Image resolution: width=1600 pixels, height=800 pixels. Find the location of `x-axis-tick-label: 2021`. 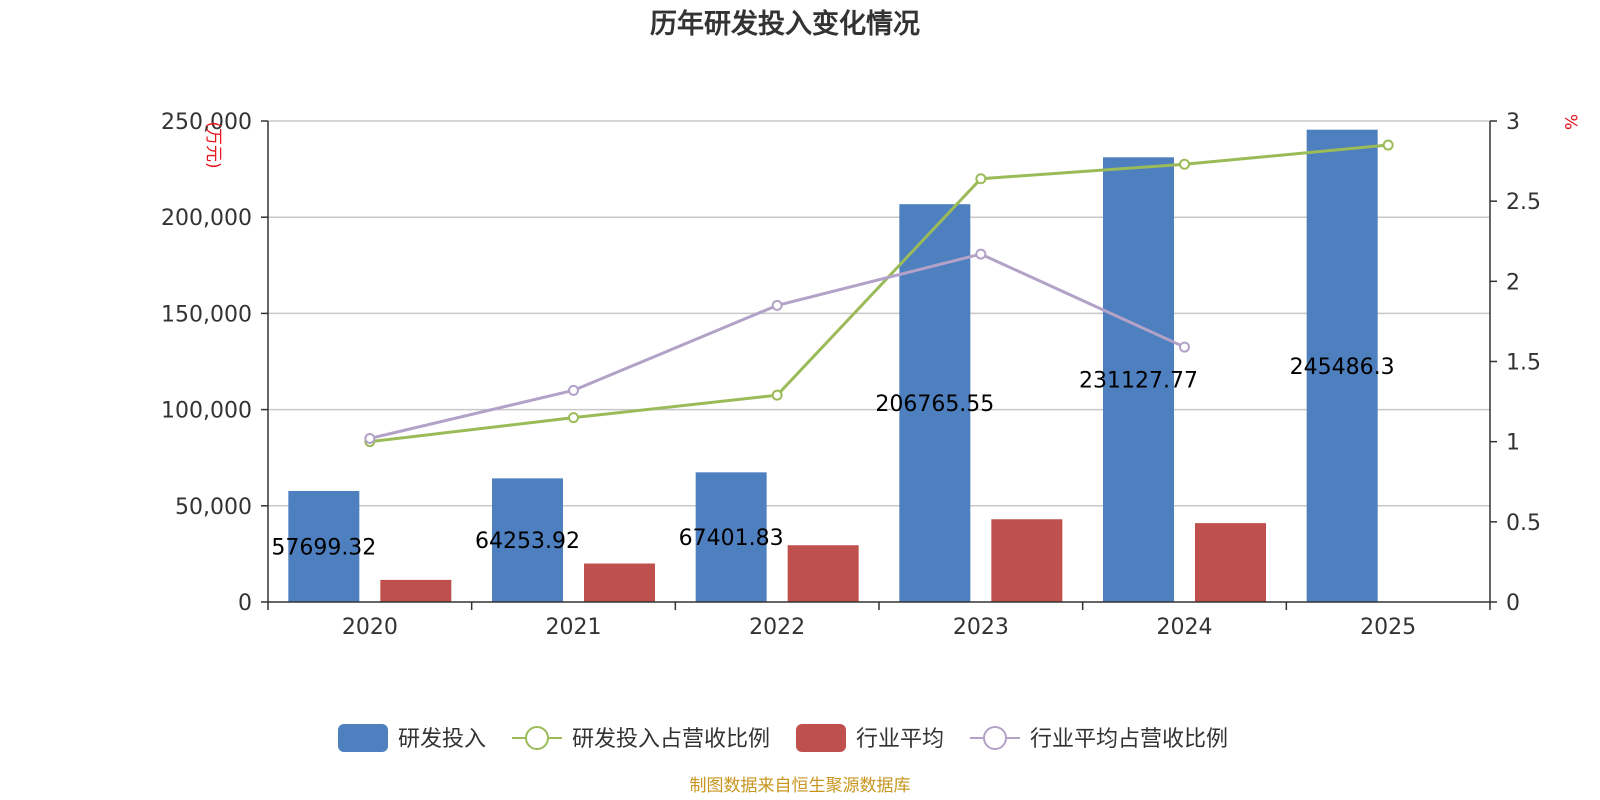

x-axis-tick-label: 2021 is located at coordinates (574, 627).